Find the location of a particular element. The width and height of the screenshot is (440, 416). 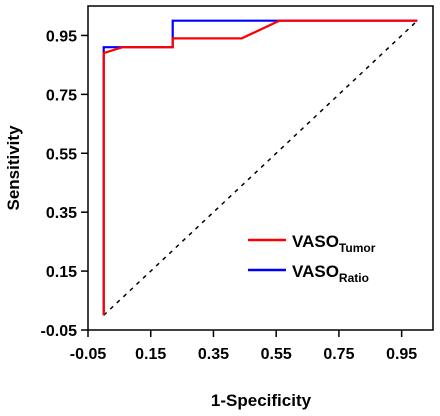

y-tick-label: 0.75 is located at coordinates (61, 95).